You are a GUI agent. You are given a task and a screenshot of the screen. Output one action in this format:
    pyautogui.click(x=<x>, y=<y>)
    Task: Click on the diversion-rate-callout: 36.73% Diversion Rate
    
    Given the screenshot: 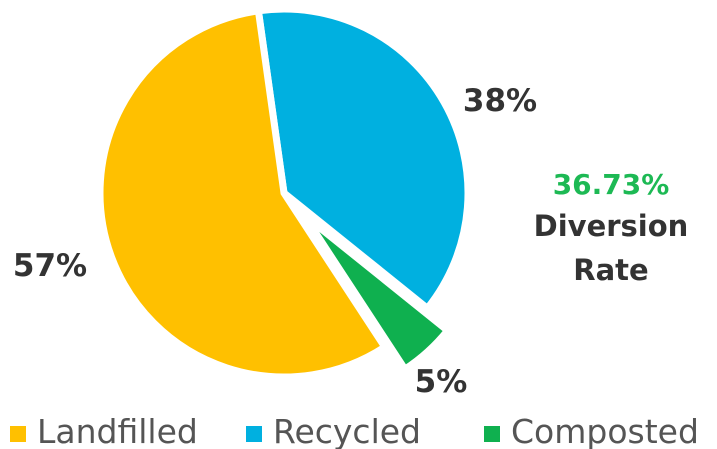 What is the action you would take?
    pyautogui.click(x=611, y=227)
    